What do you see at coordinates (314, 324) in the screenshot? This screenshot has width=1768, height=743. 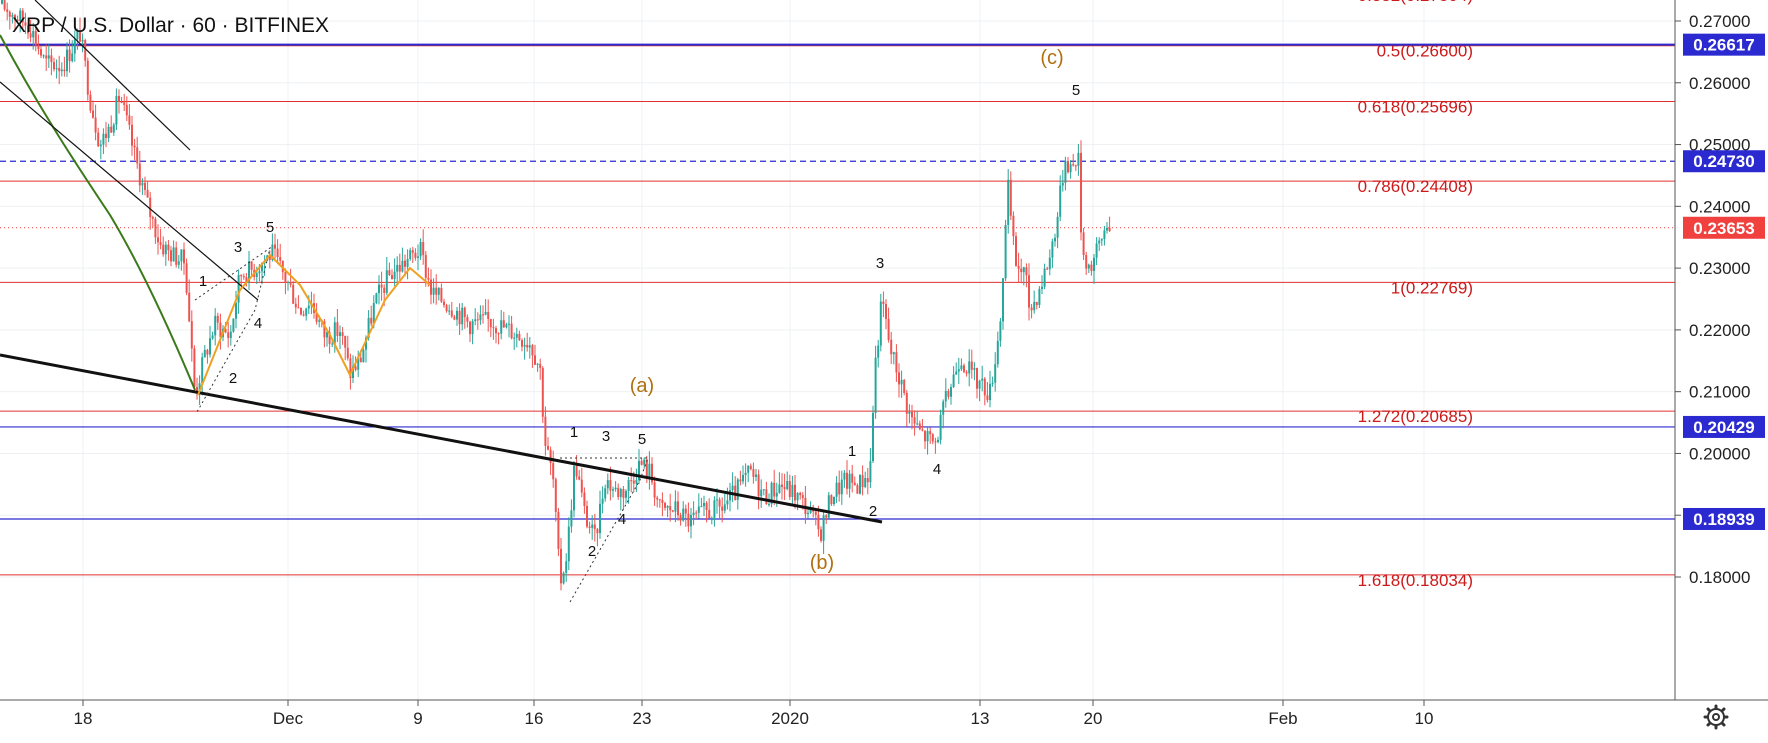 I see `elliott-zigzag` at bounding box center [314, 324].